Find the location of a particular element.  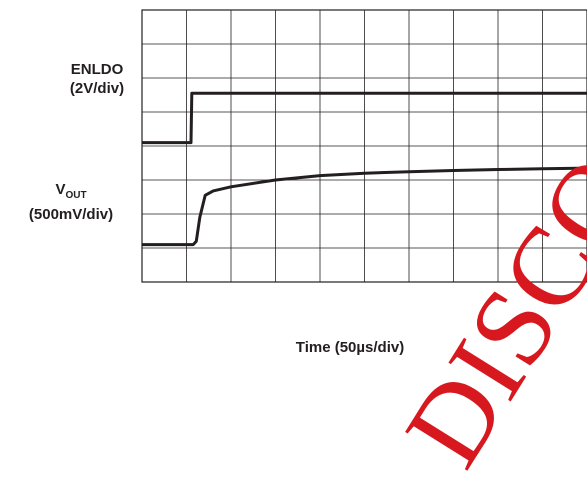

enldo-trace is located at coordinates (364, 118).